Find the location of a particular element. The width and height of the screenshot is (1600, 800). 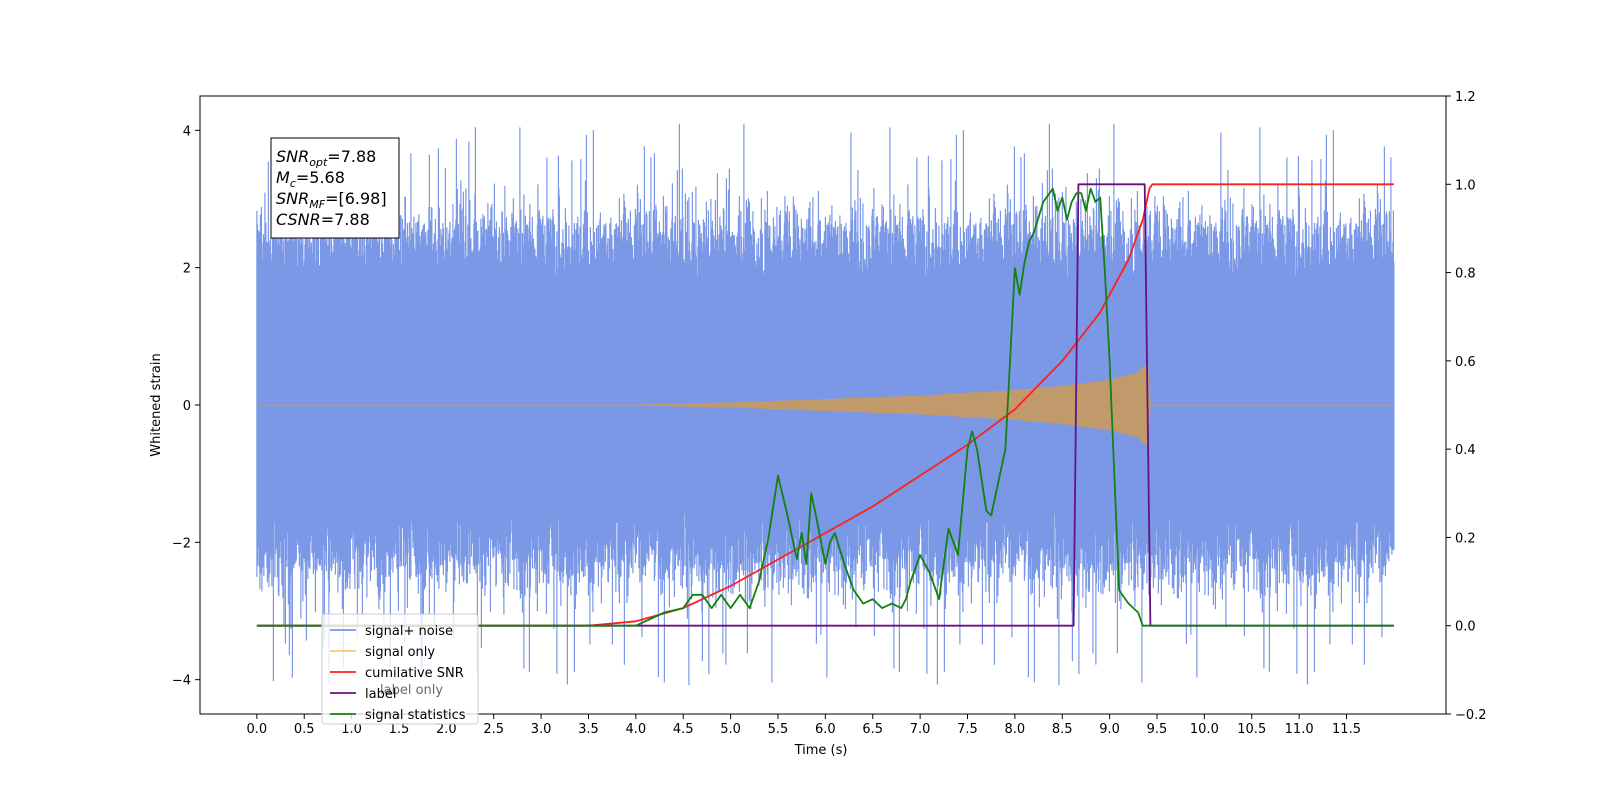

x-tick-label: 3.0 is located at coordinates (541, 729).